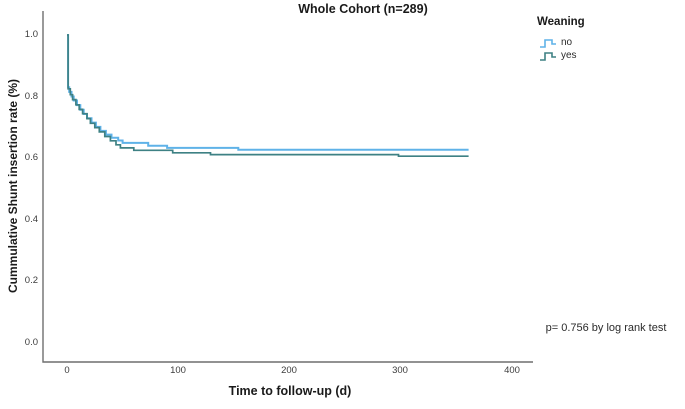 This screenshot has height=409, width=685. Describe the element at coordinates (31, 219) in the screenshot. I see `y-tick-label: 0.4` at that location.